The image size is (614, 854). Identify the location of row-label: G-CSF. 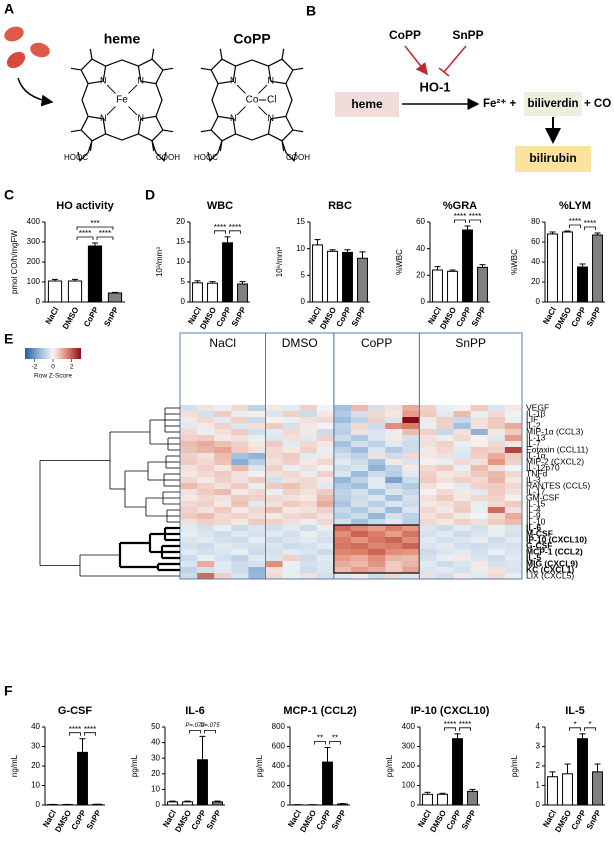
(539, 545).